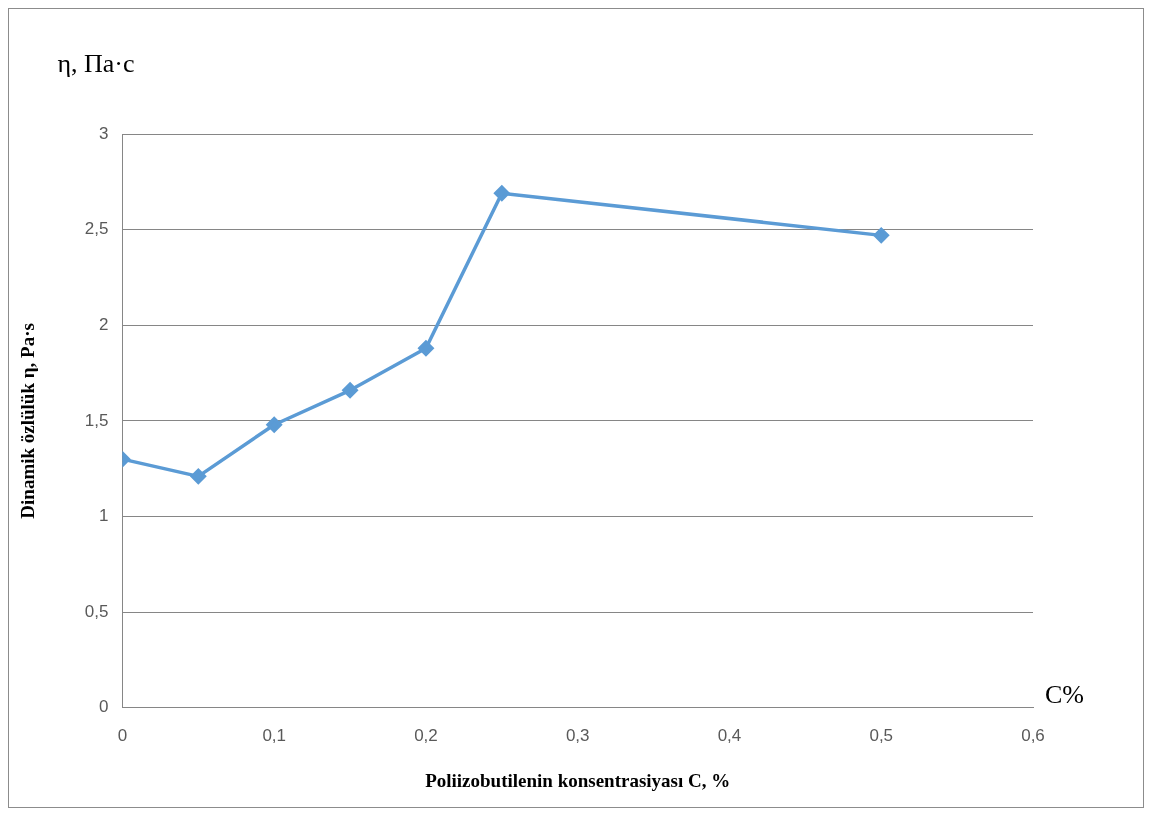 This screenshot has width=1152, height=818. I want to click on x-tick-label: 0, so click(122, 735).